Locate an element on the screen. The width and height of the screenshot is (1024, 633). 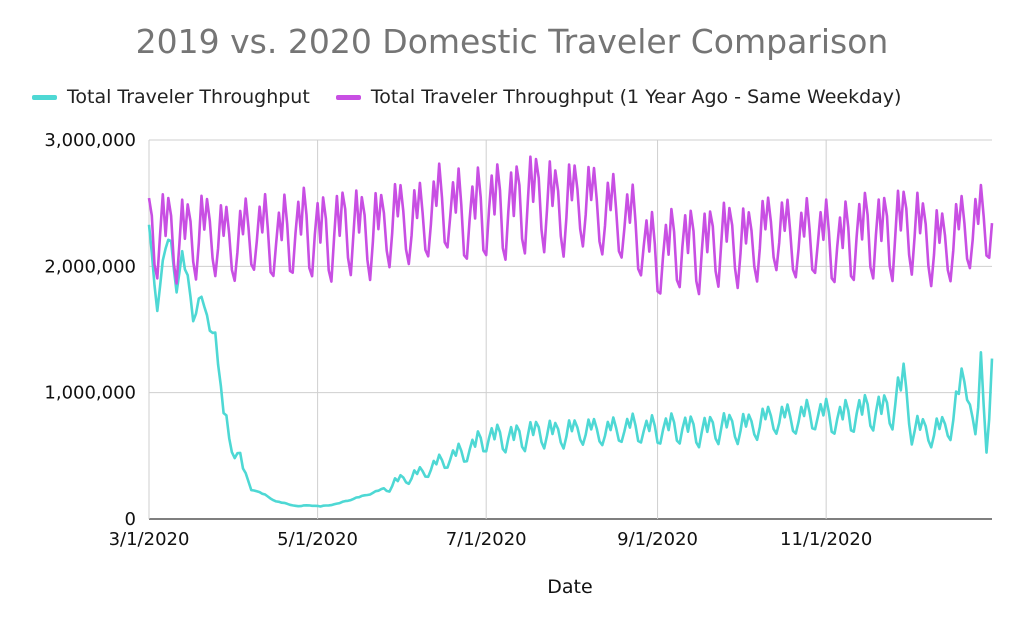
y-tick-label: 2,000,000 is located at coordinates (90, 266).